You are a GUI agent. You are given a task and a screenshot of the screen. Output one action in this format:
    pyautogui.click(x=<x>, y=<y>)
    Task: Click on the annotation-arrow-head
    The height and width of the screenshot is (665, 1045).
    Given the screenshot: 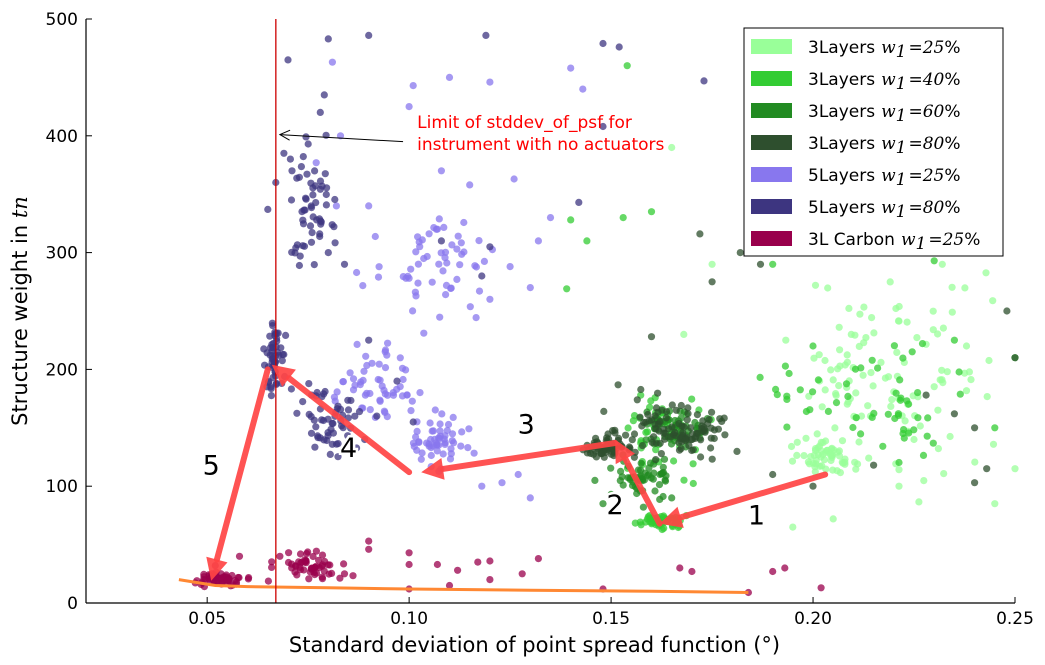 What is the action you would take?
    pyautogui.click(x=284, y=135)
    